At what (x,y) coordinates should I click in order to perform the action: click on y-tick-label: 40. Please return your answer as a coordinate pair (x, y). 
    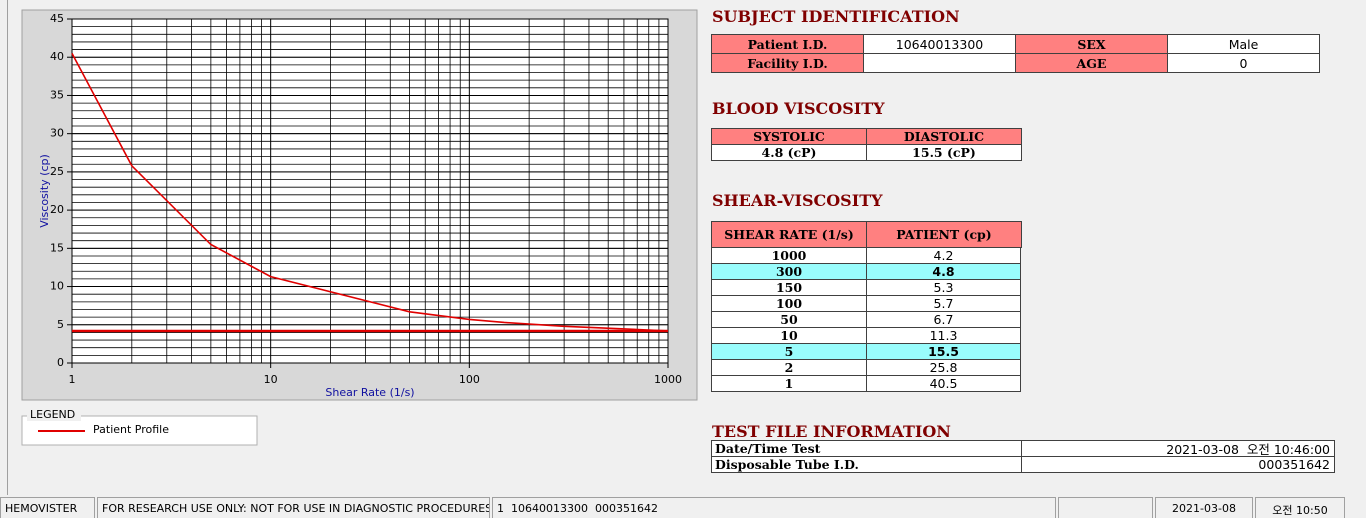
    Looking at the image, I should click on (57, 56).